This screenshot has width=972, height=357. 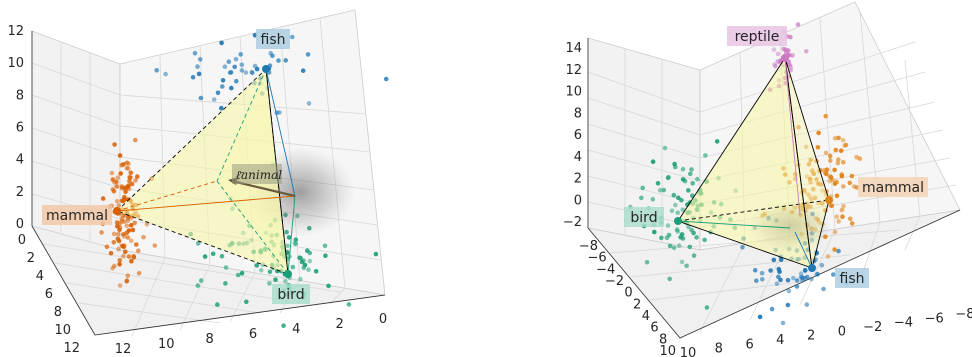 What do you see at coordinates (634, 283) in the screenshot?
I see `right-depth-axis` at bounding box center [634, 283].